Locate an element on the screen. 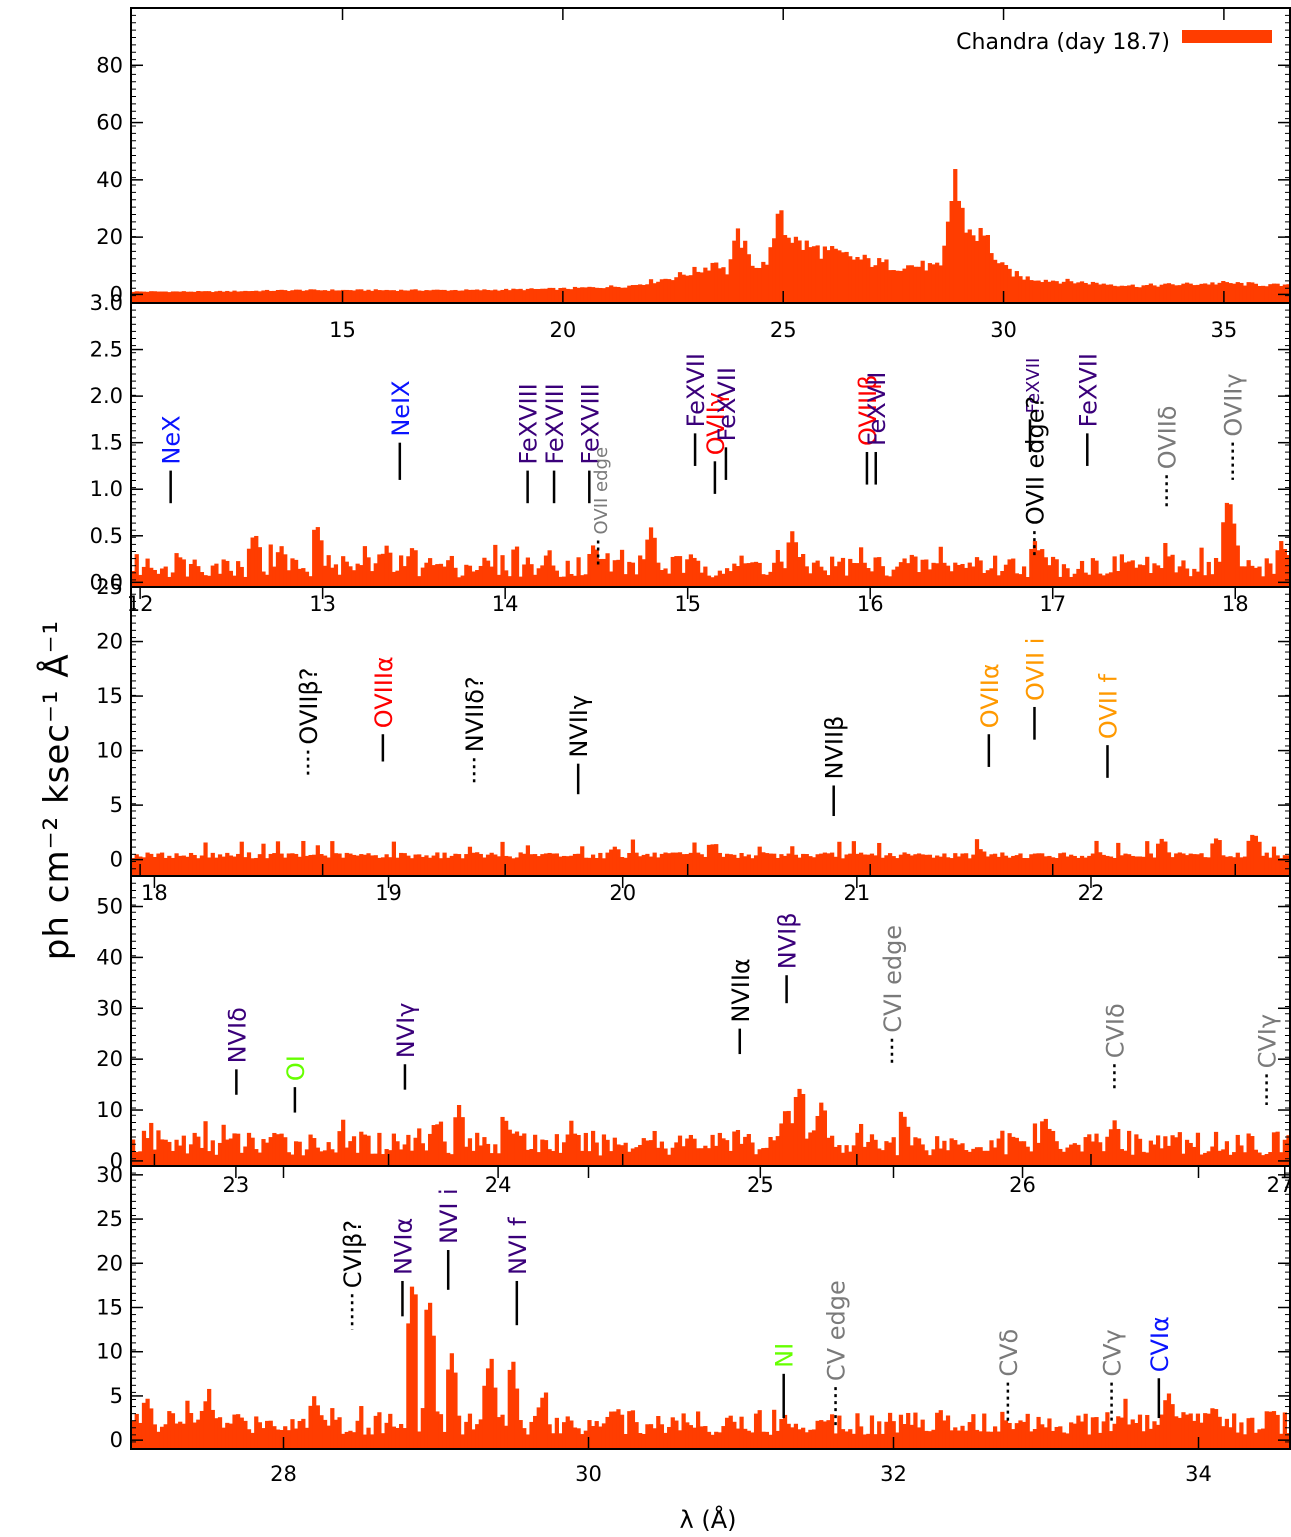 The image size is (1291, 1537). y-tick-label: 0.0 is located at coordinates (106, 582).